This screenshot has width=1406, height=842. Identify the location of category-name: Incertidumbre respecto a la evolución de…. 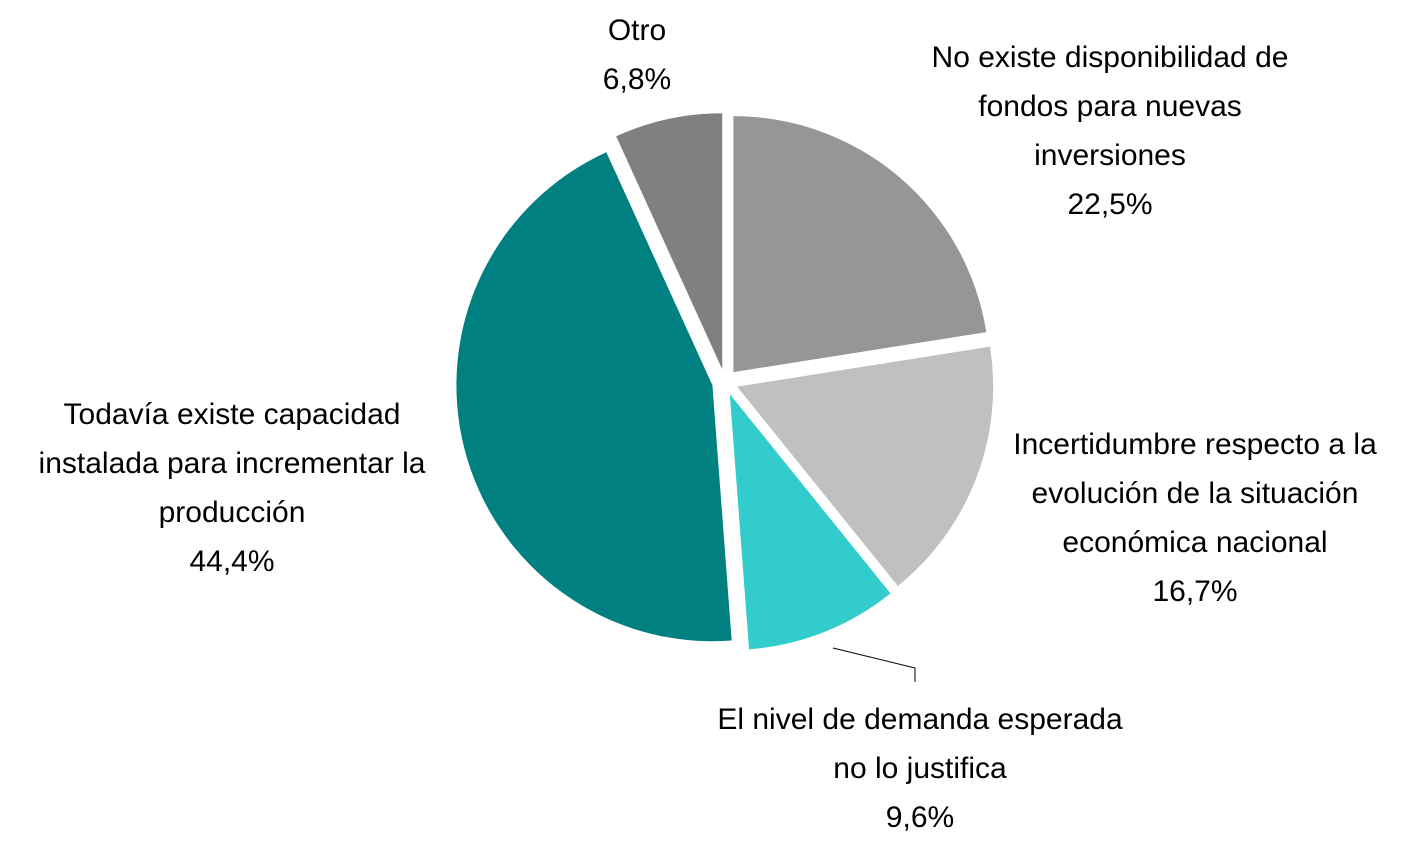
(1195, 493).